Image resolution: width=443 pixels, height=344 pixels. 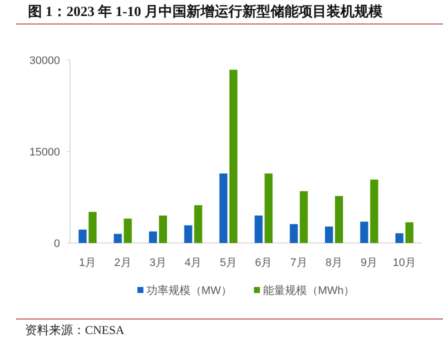 What do you see at coordinates (263, 263) in the screenshot?
I see `x-tick-label: 6月` at bounding box center [263, 263].